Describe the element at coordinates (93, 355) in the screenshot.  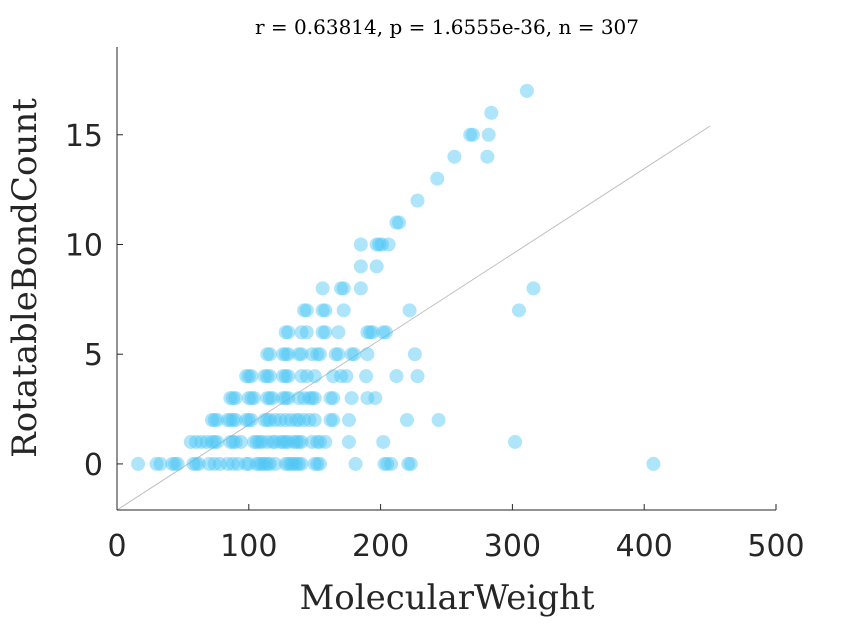
I see `y-tick-label: 5` at that location.